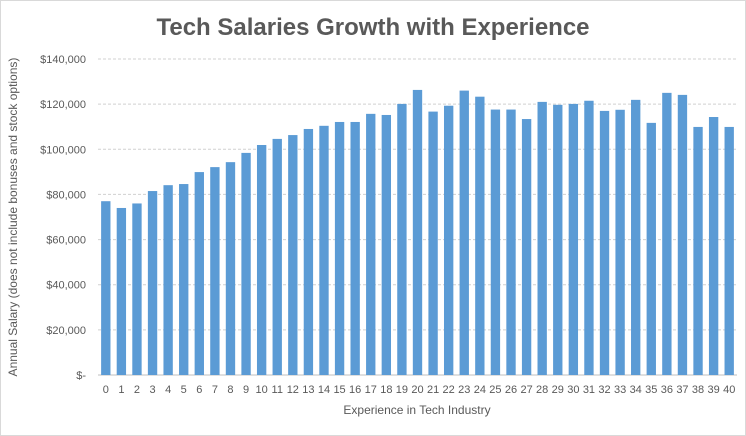  I want to click on x-tick-label: 11, so click(277, 390).